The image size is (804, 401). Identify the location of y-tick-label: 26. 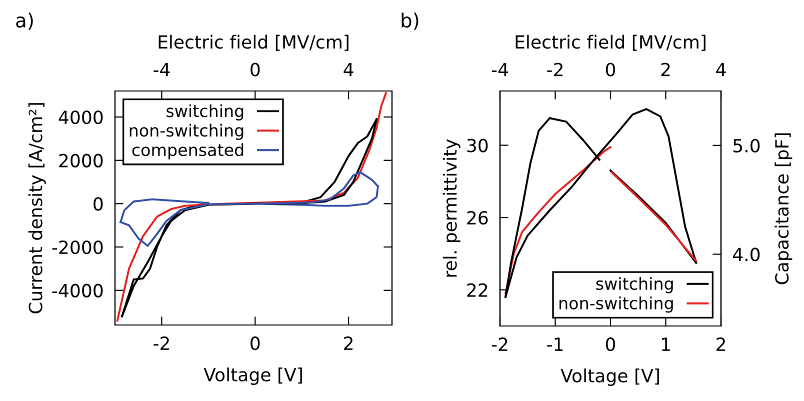
(477, 218).